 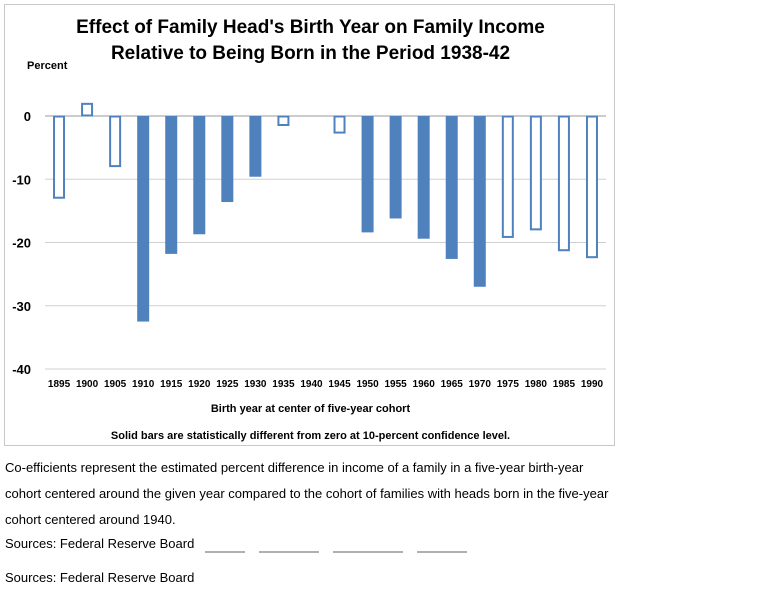 What do you see at coordinates (100, 577) in the screenshot?
I see `source-line-2: Sources: Federal Reserve Board` at bounding box center [100, 577].